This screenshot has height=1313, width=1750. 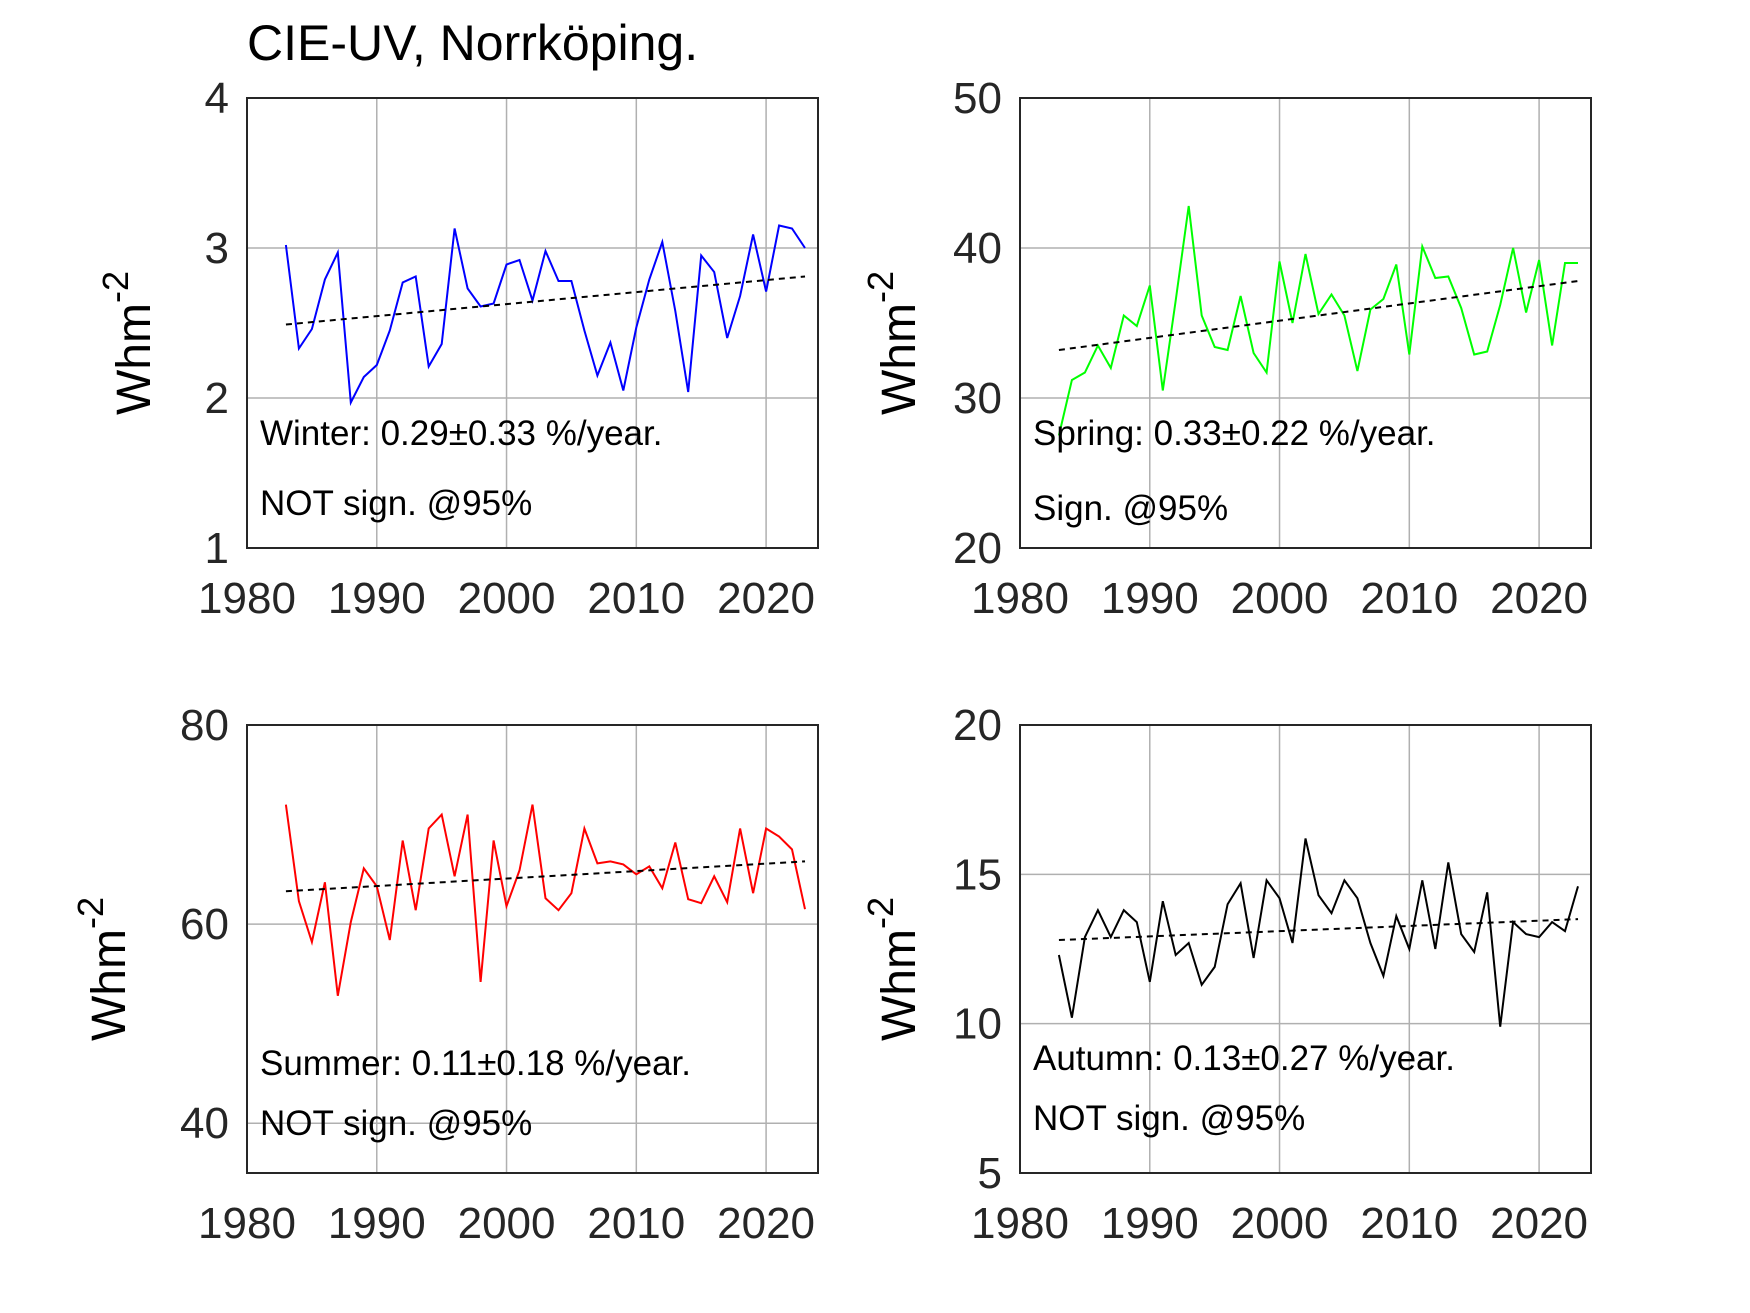 What do you see at coordinates (472, 43) in the screenshot?
I see `figure-title: CIE-UV, Norrköping.` at bounding box center [472, 43].